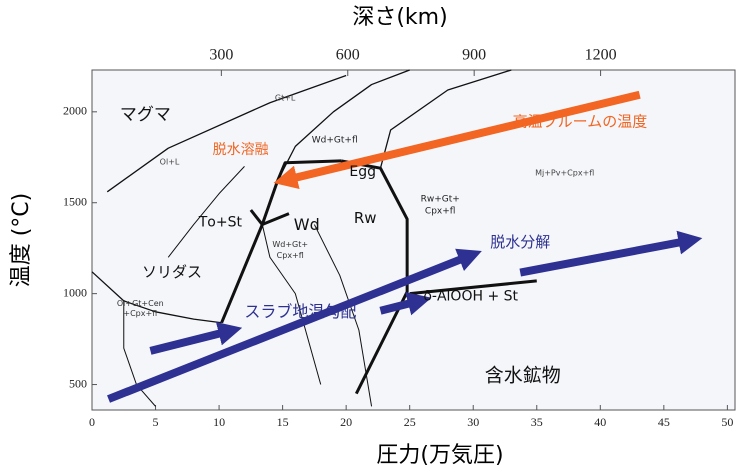  Describe the element at coordinates (537, 422) in the screenshot. I see `x-tick-label: 35` at that location.